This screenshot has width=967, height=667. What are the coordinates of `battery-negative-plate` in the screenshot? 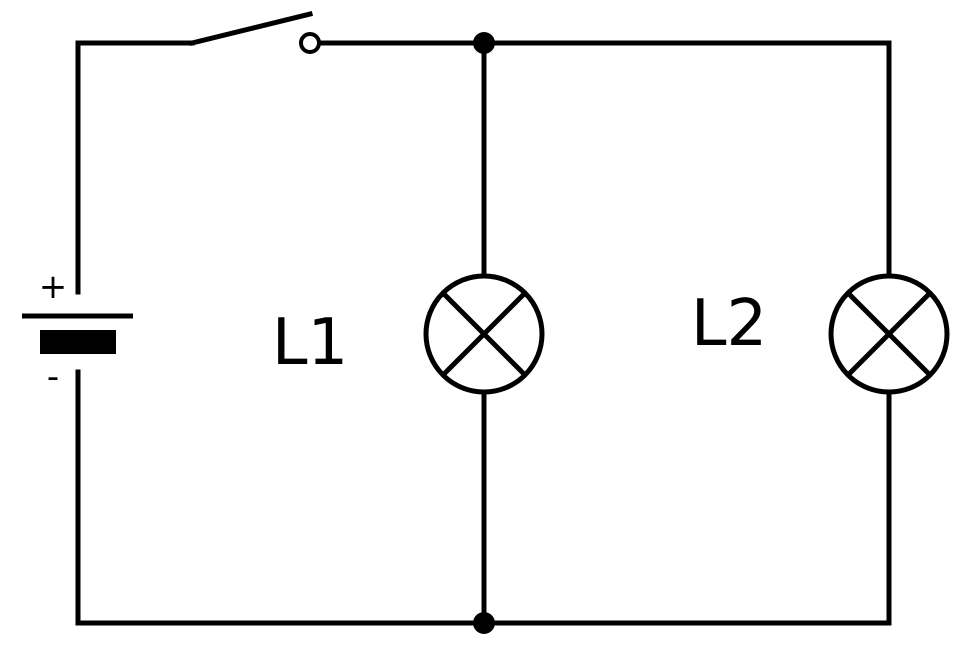 It's located at (78, 342).